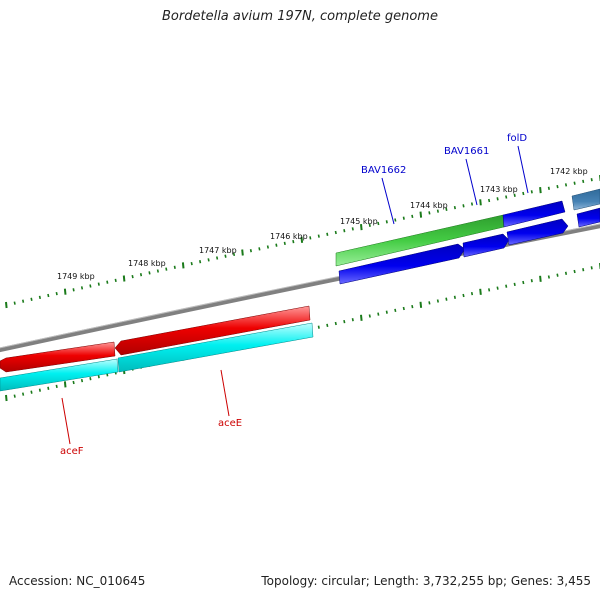  Describe the element at coordinates (585, 199) in the screenshot. I see `feature-steelblue` at that location.